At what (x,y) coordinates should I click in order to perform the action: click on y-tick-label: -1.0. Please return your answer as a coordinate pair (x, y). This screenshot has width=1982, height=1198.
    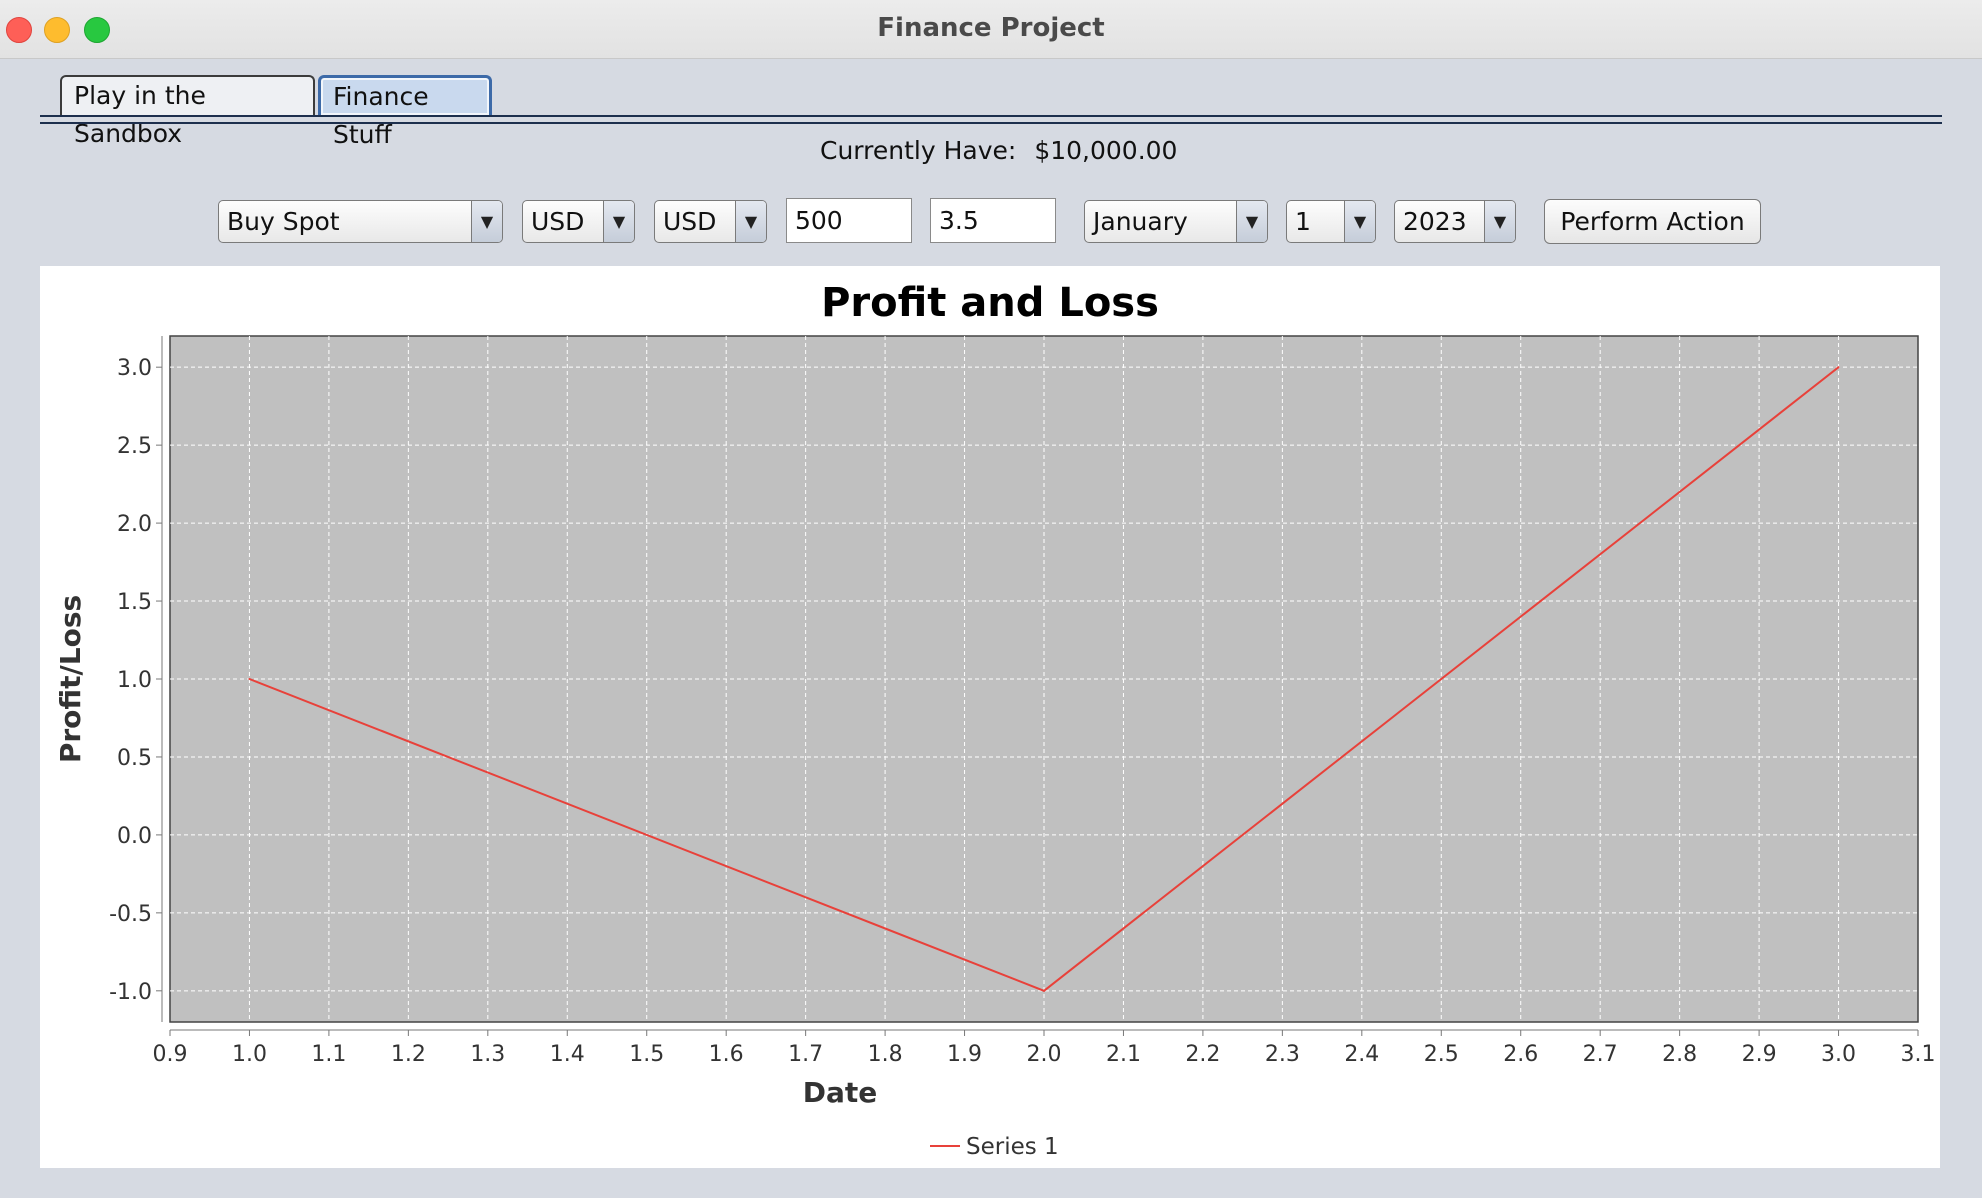
    Looking at the image, I should click on (130, 992).